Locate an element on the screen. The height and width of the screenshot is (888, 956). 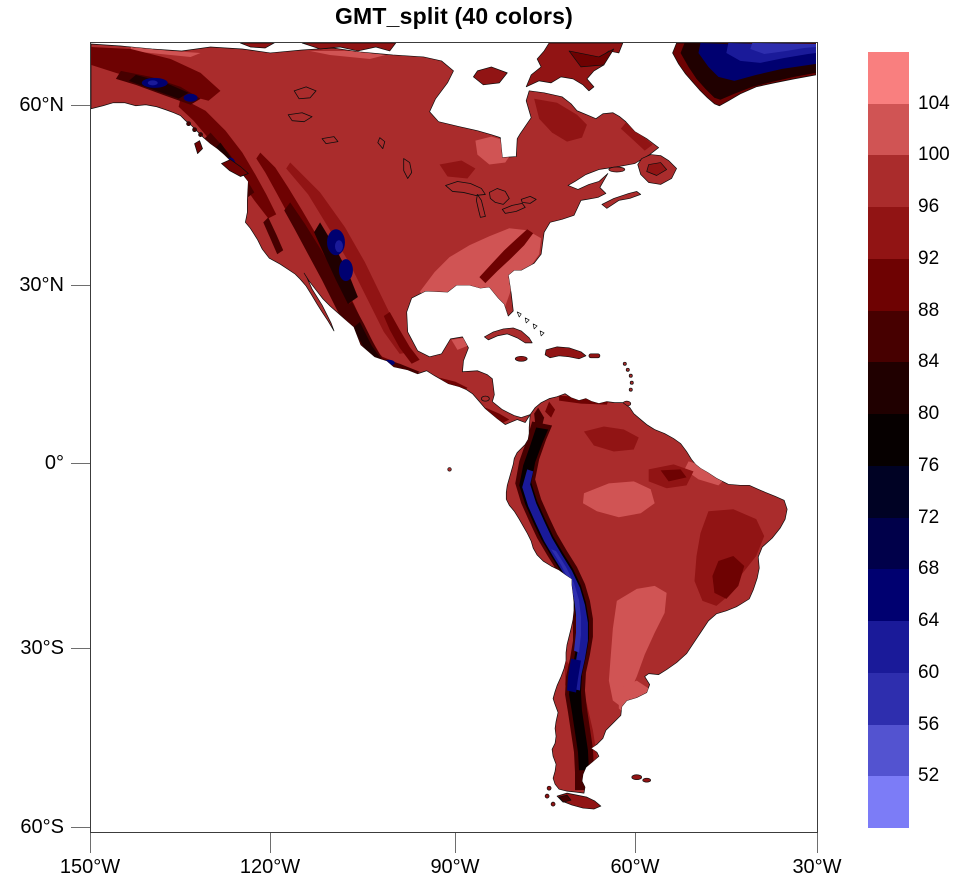
southern-islands is located at coordinates (598, 792).